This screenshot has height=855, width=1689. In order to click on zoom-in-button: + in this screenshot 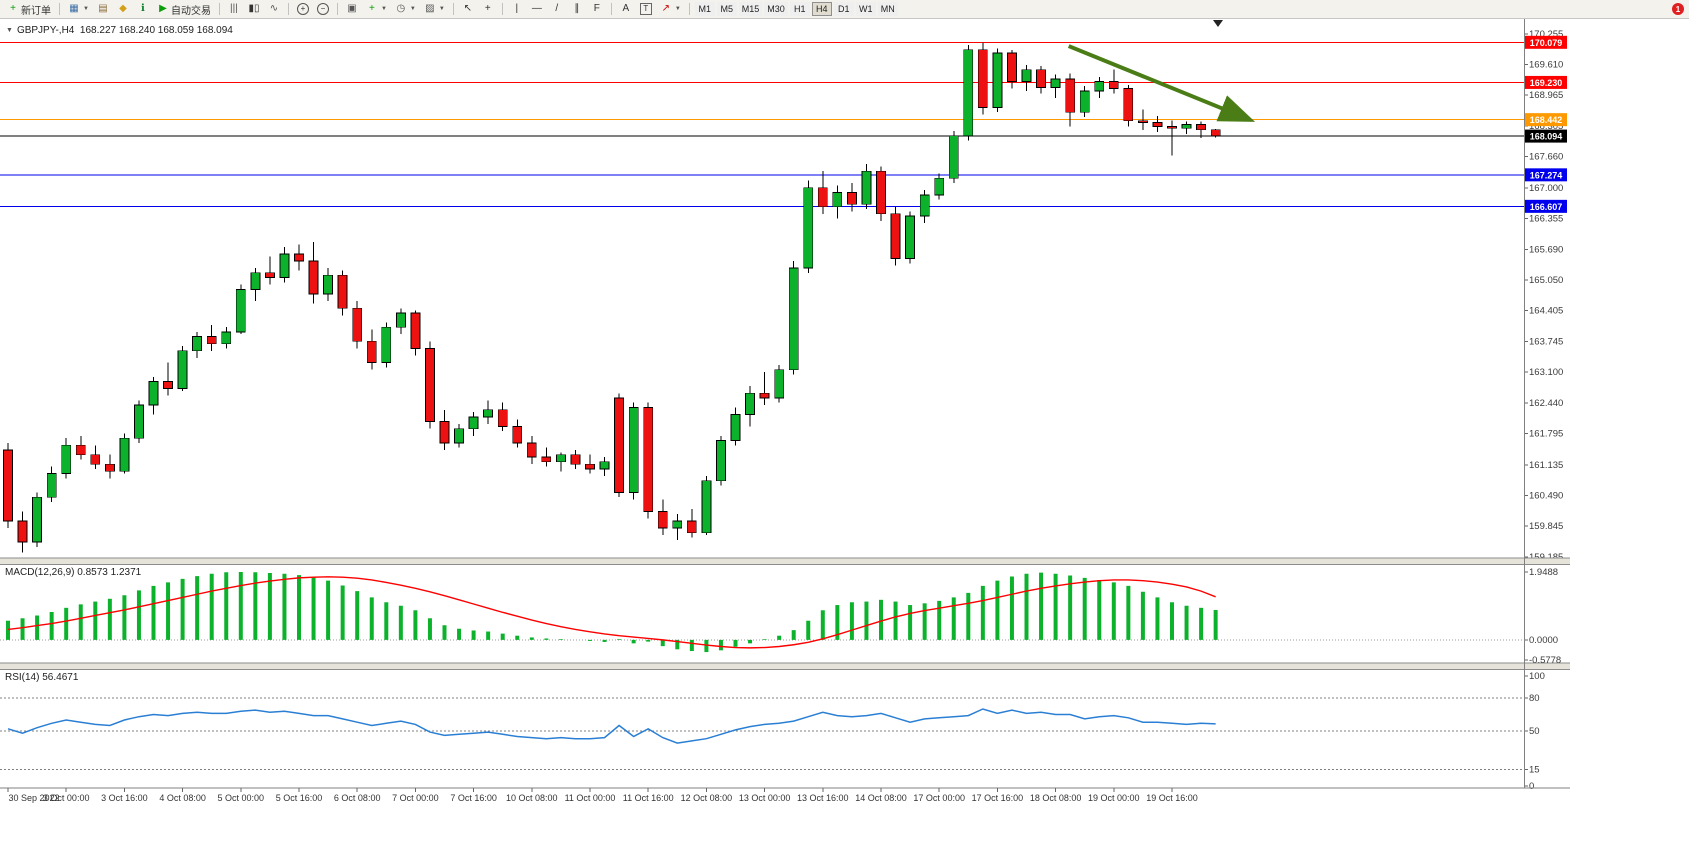, I will do `click(303, 9)`.